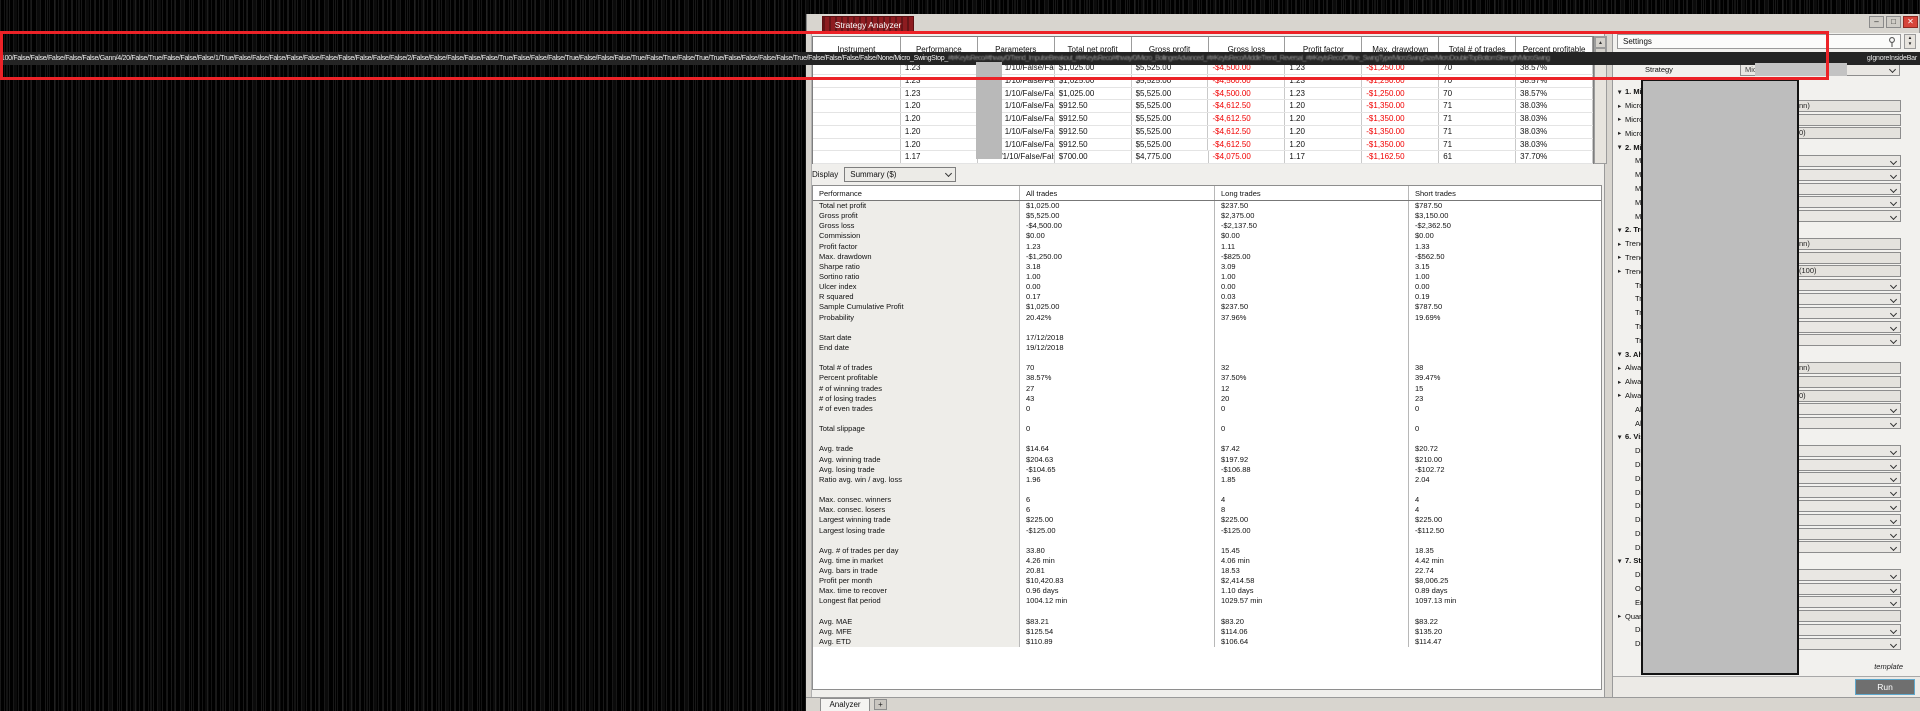 The image size is (1920, 711). Describe the element at coordinates (1247, 49) in the screenshot. I see `column-header: Gross loss` at that location.